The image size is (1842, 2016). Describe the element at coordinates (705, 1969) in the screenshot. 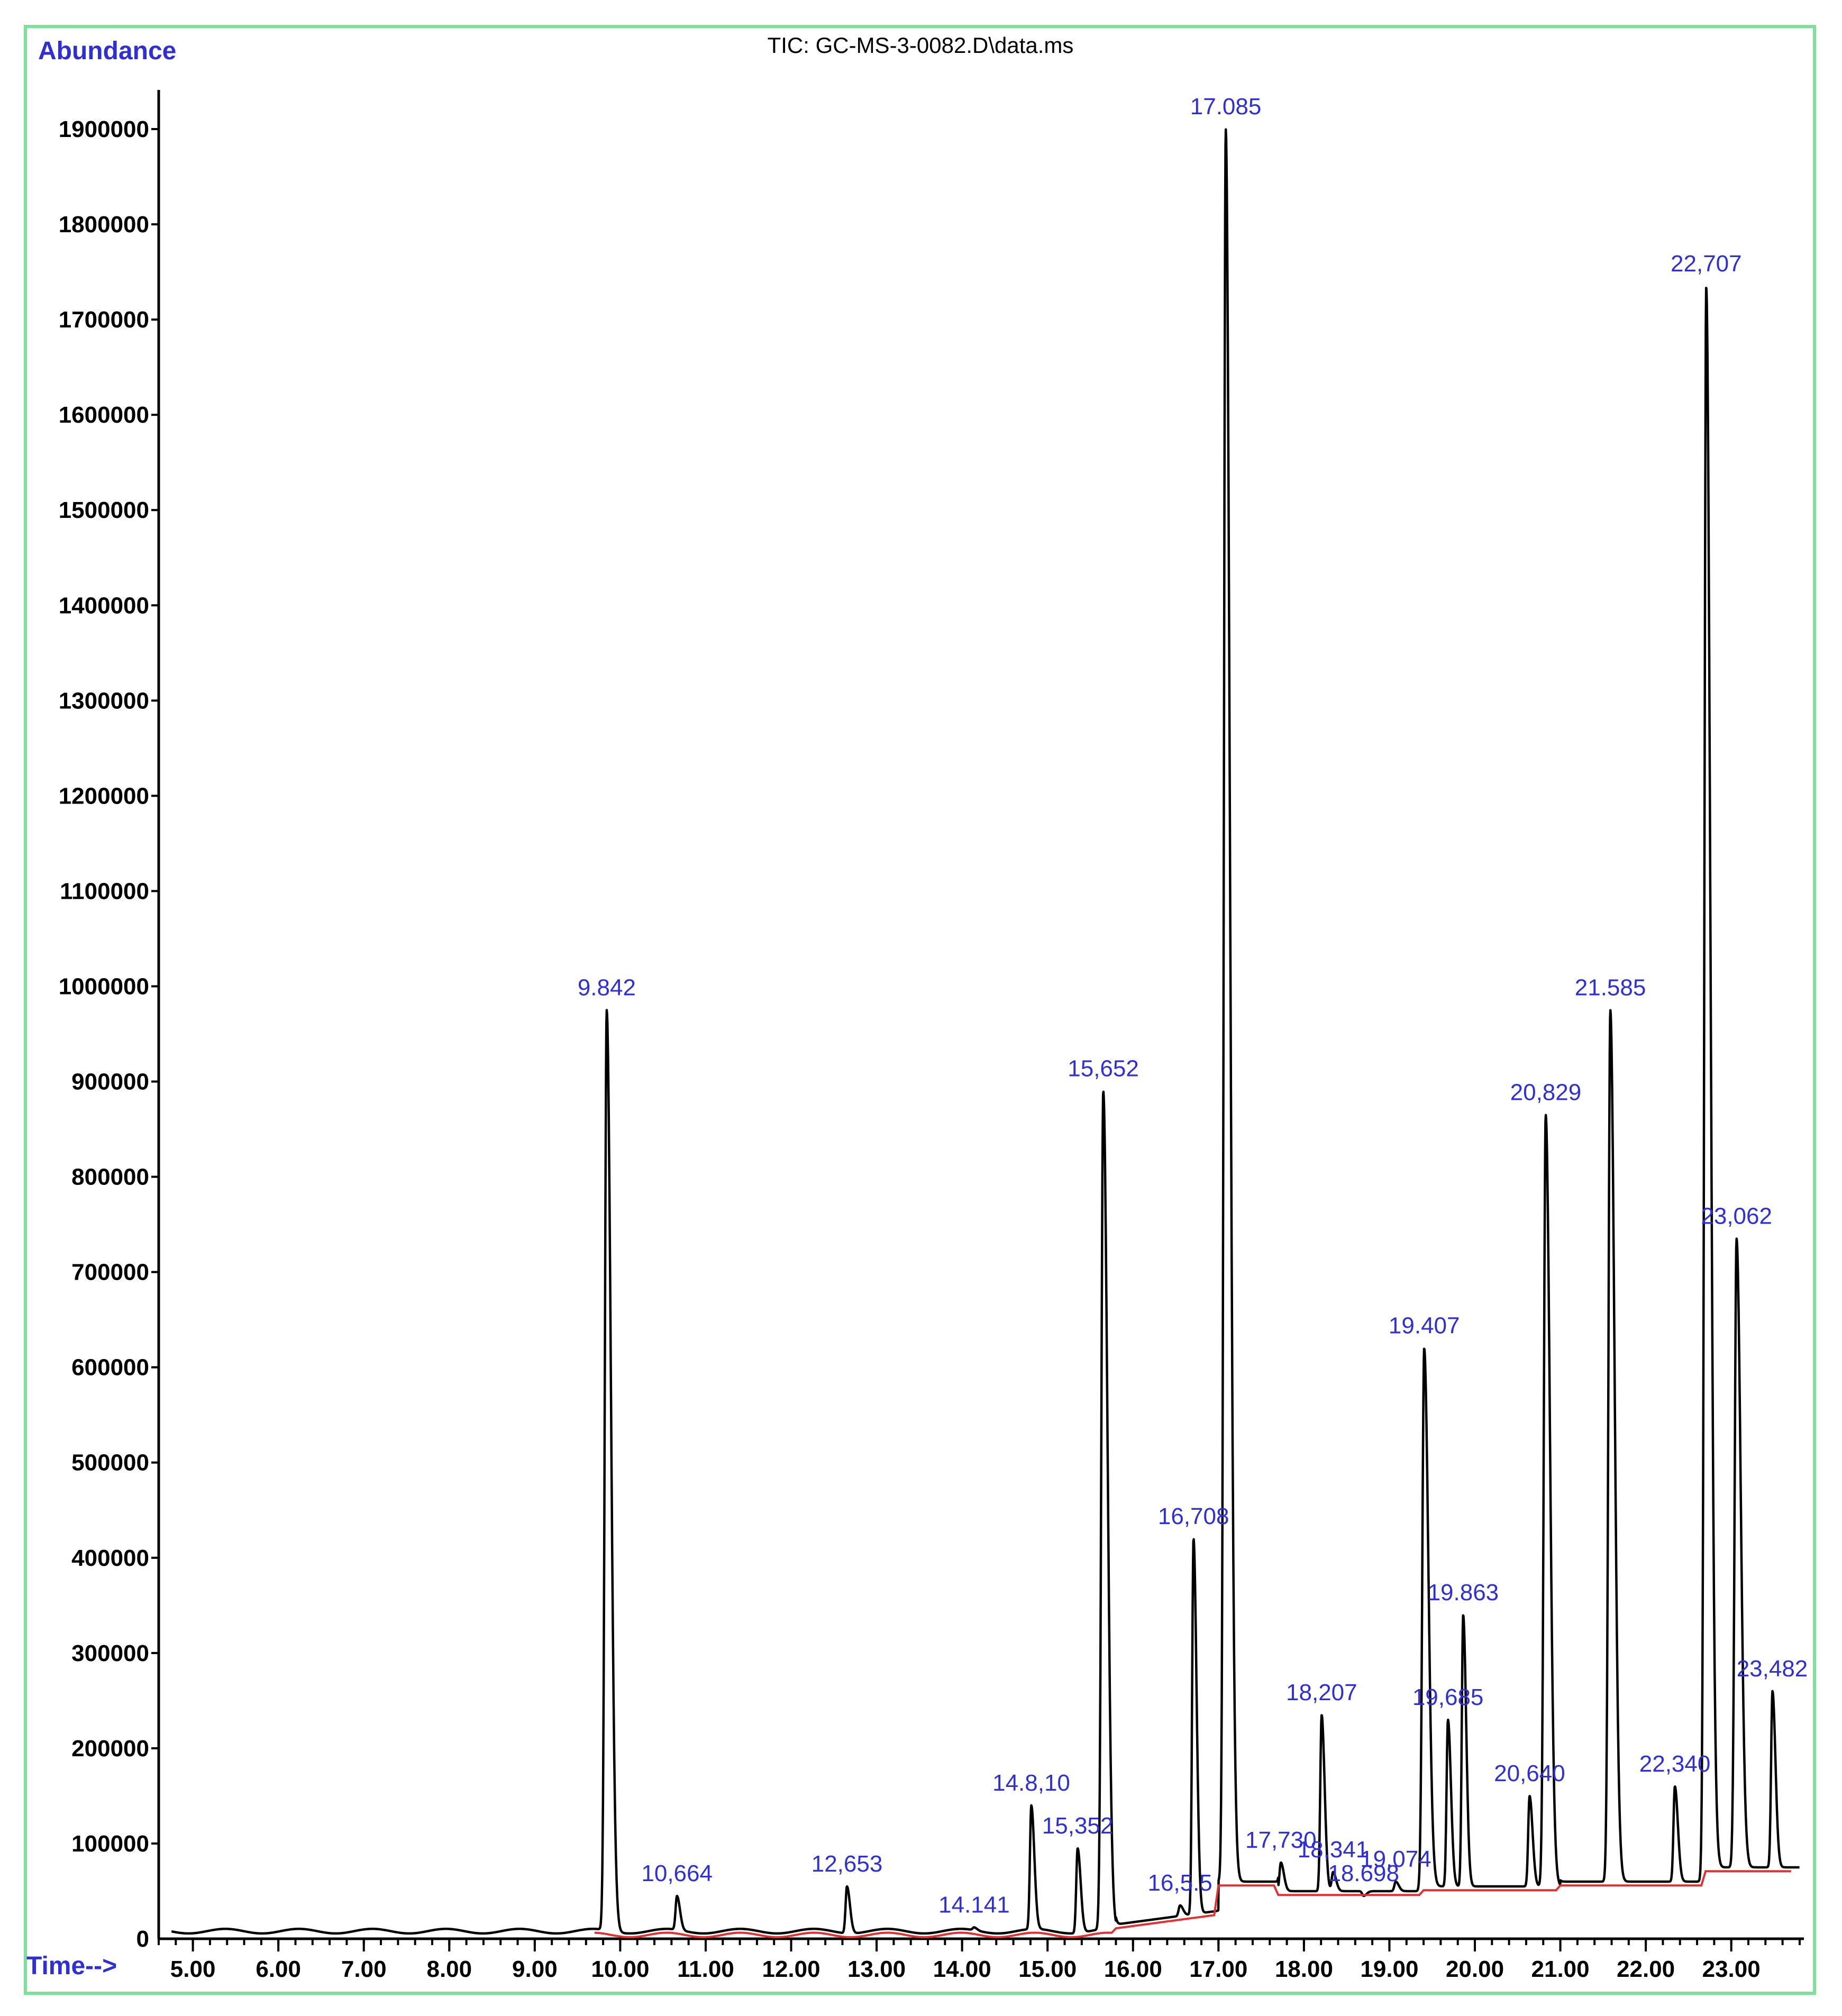

I see `x-tick-label: 11.00` at that location.